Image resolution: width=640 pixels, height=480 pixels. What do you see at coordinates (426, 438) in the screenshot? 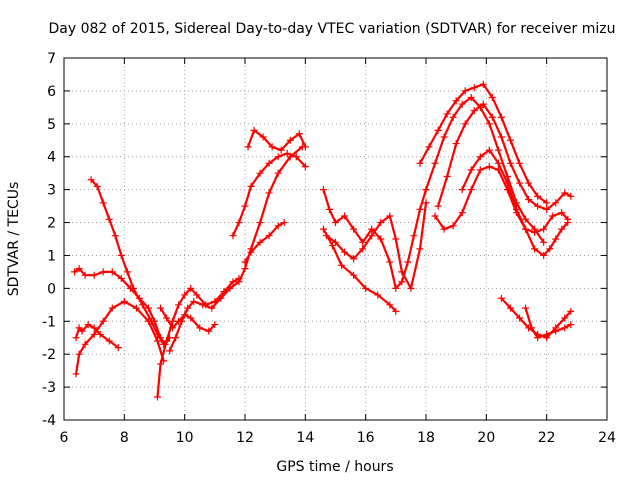
I see `x-tick-label: 18` at bounding box center [426, 438].